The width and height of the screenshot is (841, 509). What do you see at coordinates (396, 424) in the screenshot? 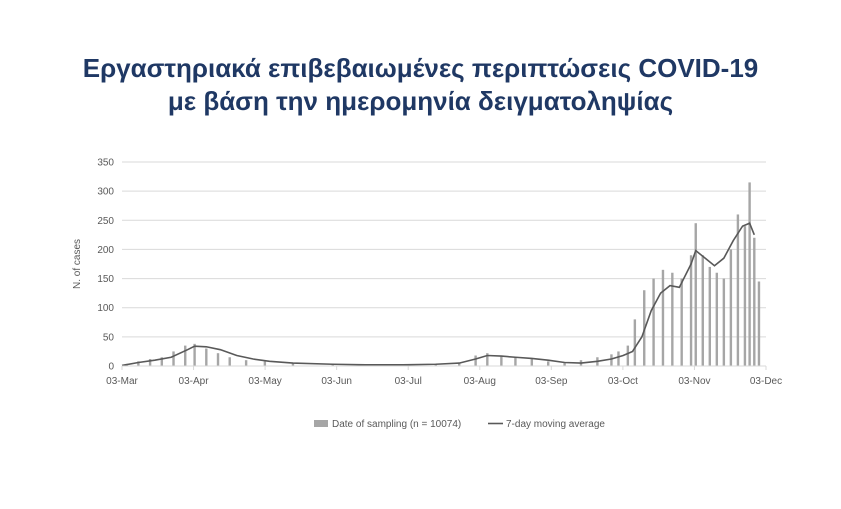
I see `legend-bar-label: Date of sampling (n = 10074)` at bounding box center [396, 424].